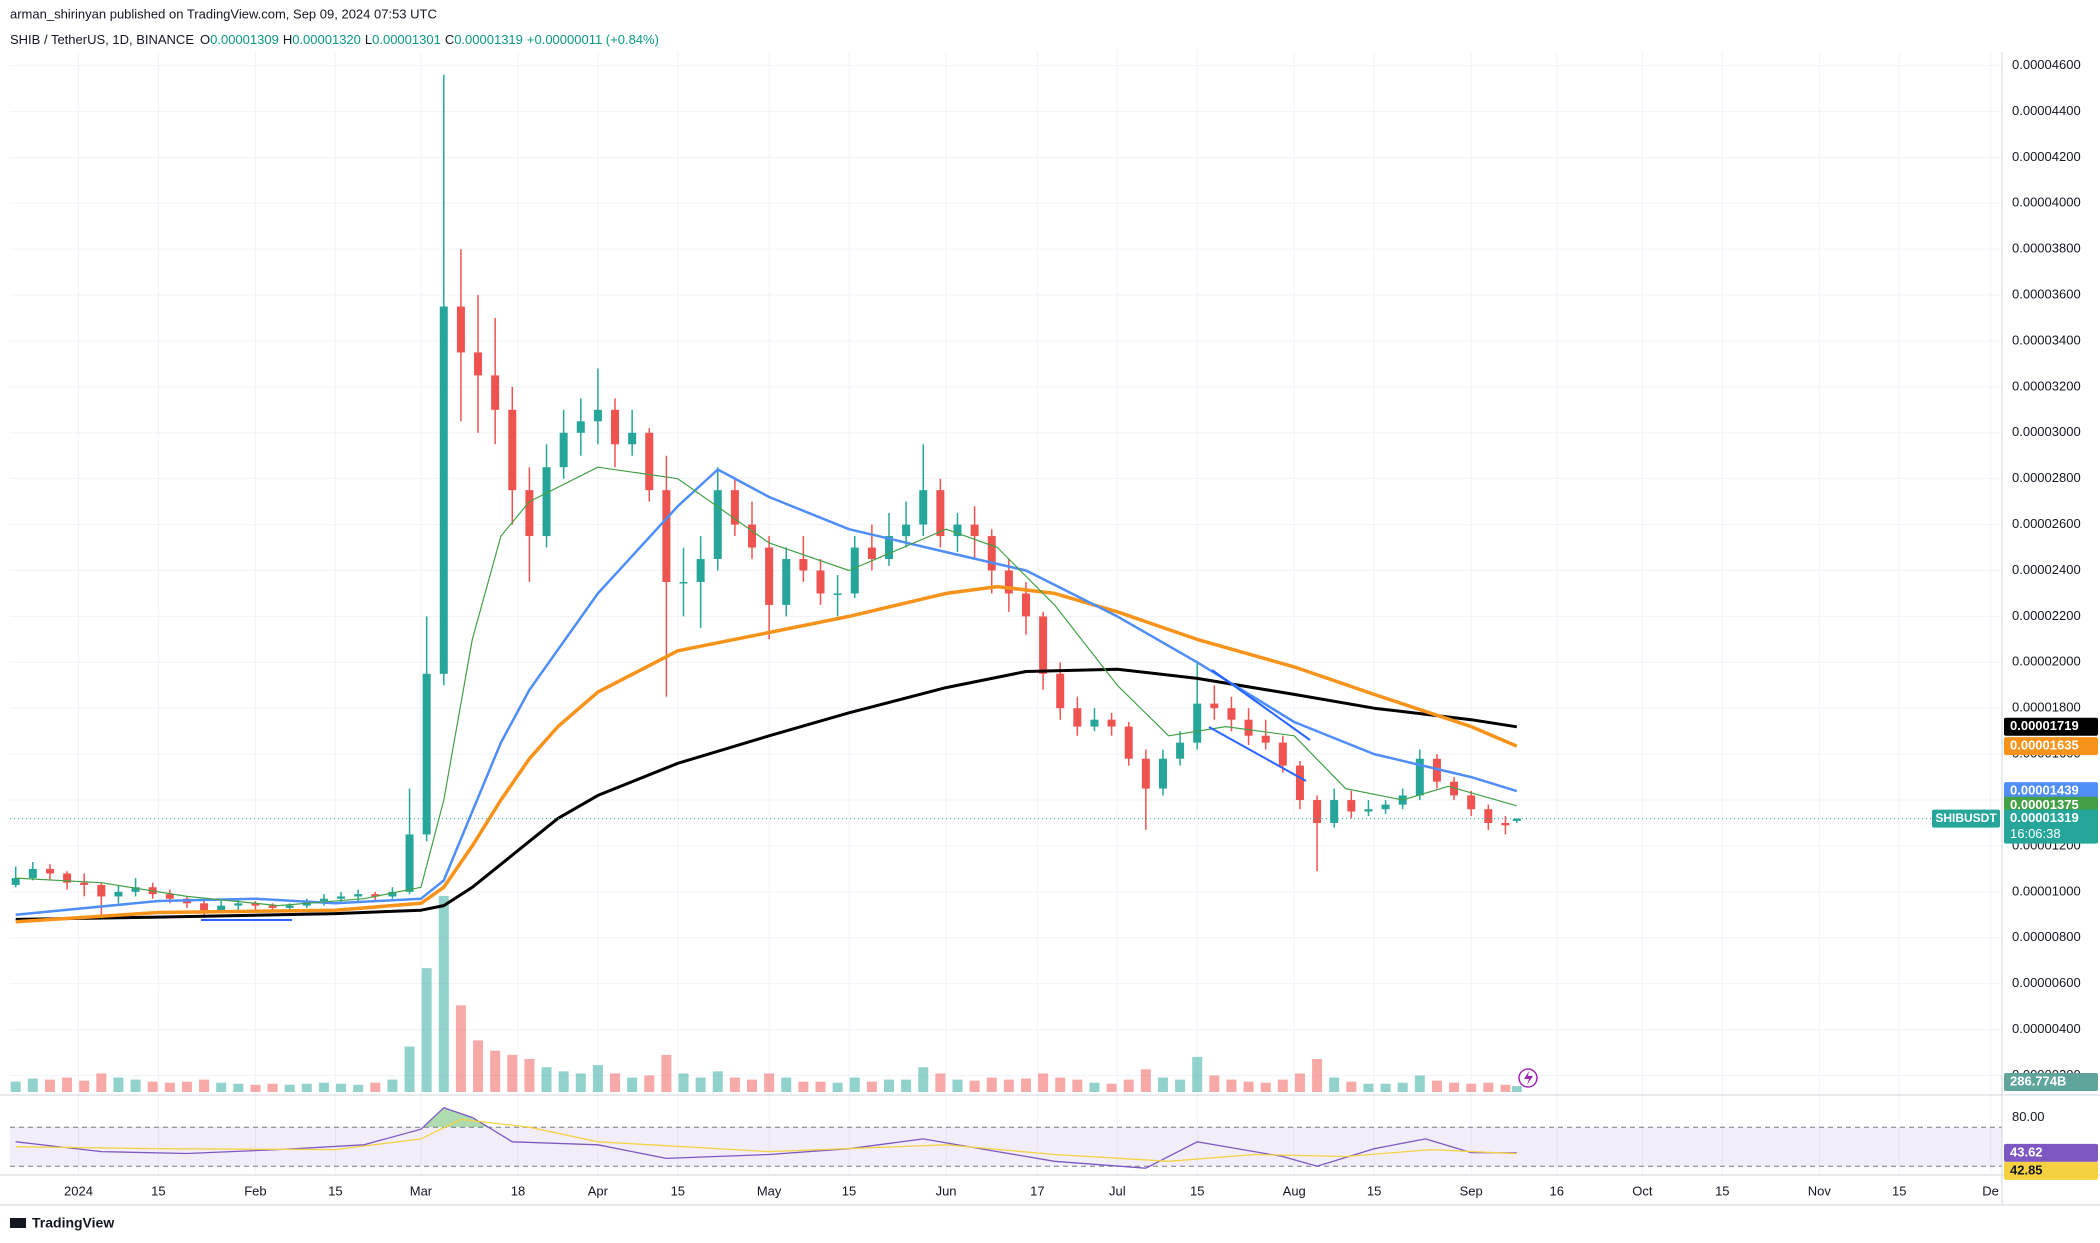 The height and width of the screenshot is (1243, 2100). I want to click on y-tick-label: 0.00000400, so click(2046, 1028).